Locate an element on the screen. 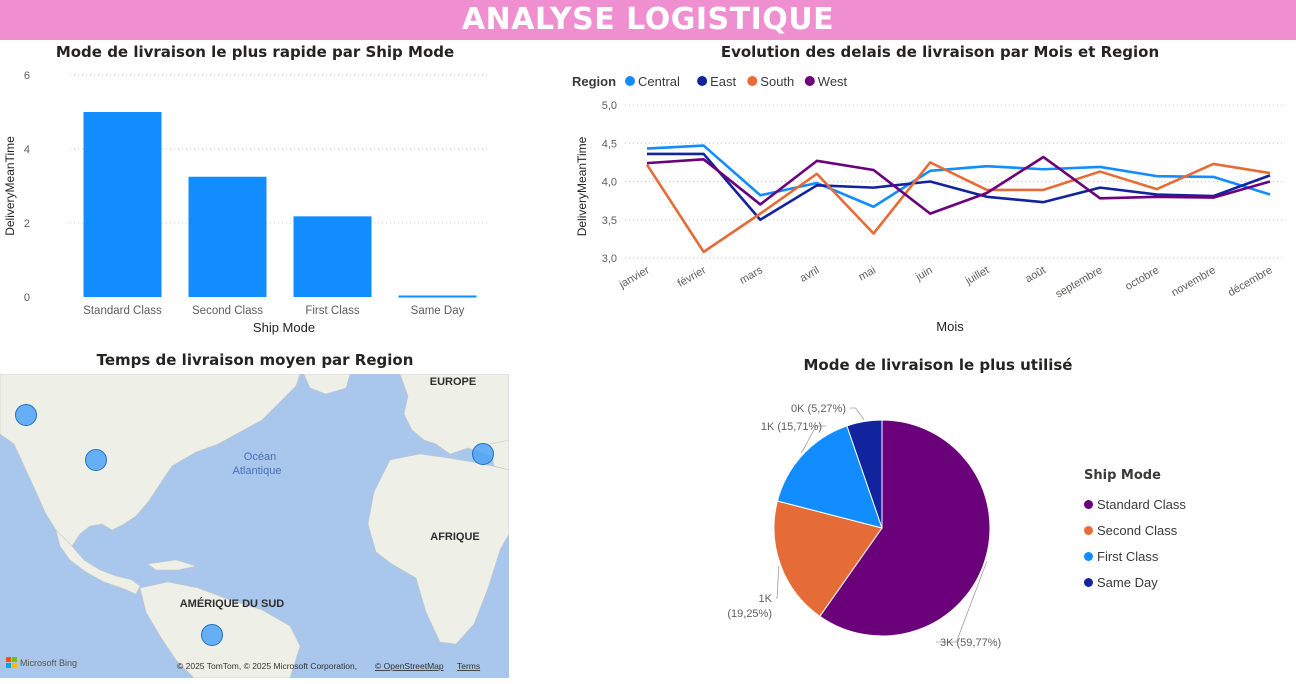 Image resolution: width=1296 pixels, height=684 pixels. line-y-axis-label: DeliveryMeanTime is located at coordinates (582, 186).